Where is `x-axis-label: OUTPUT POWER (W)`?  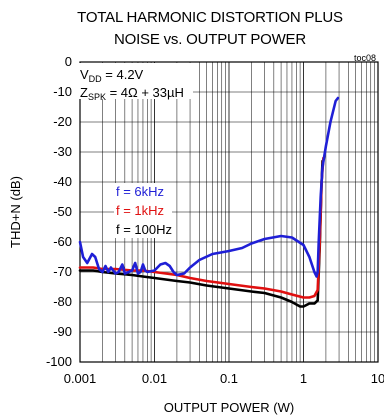
x-axis-label: OUTPUT POWER (W) is located at coordinates (229, 407).